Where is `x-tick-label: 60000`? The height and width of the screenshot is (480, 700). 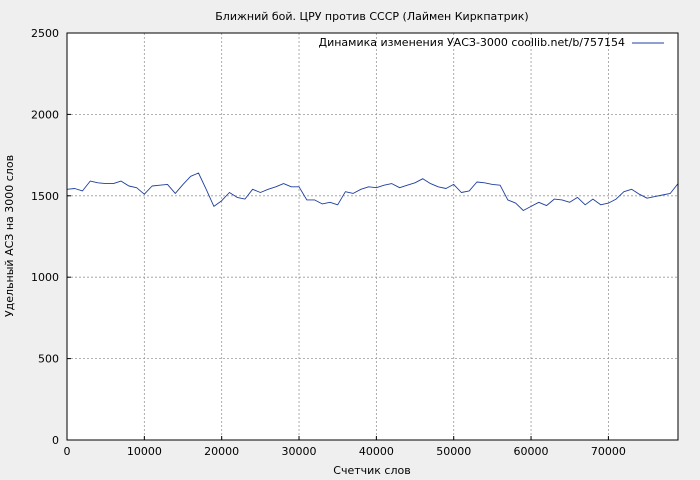 x-tick-label: 60000 is located at coordinates (531, 451).